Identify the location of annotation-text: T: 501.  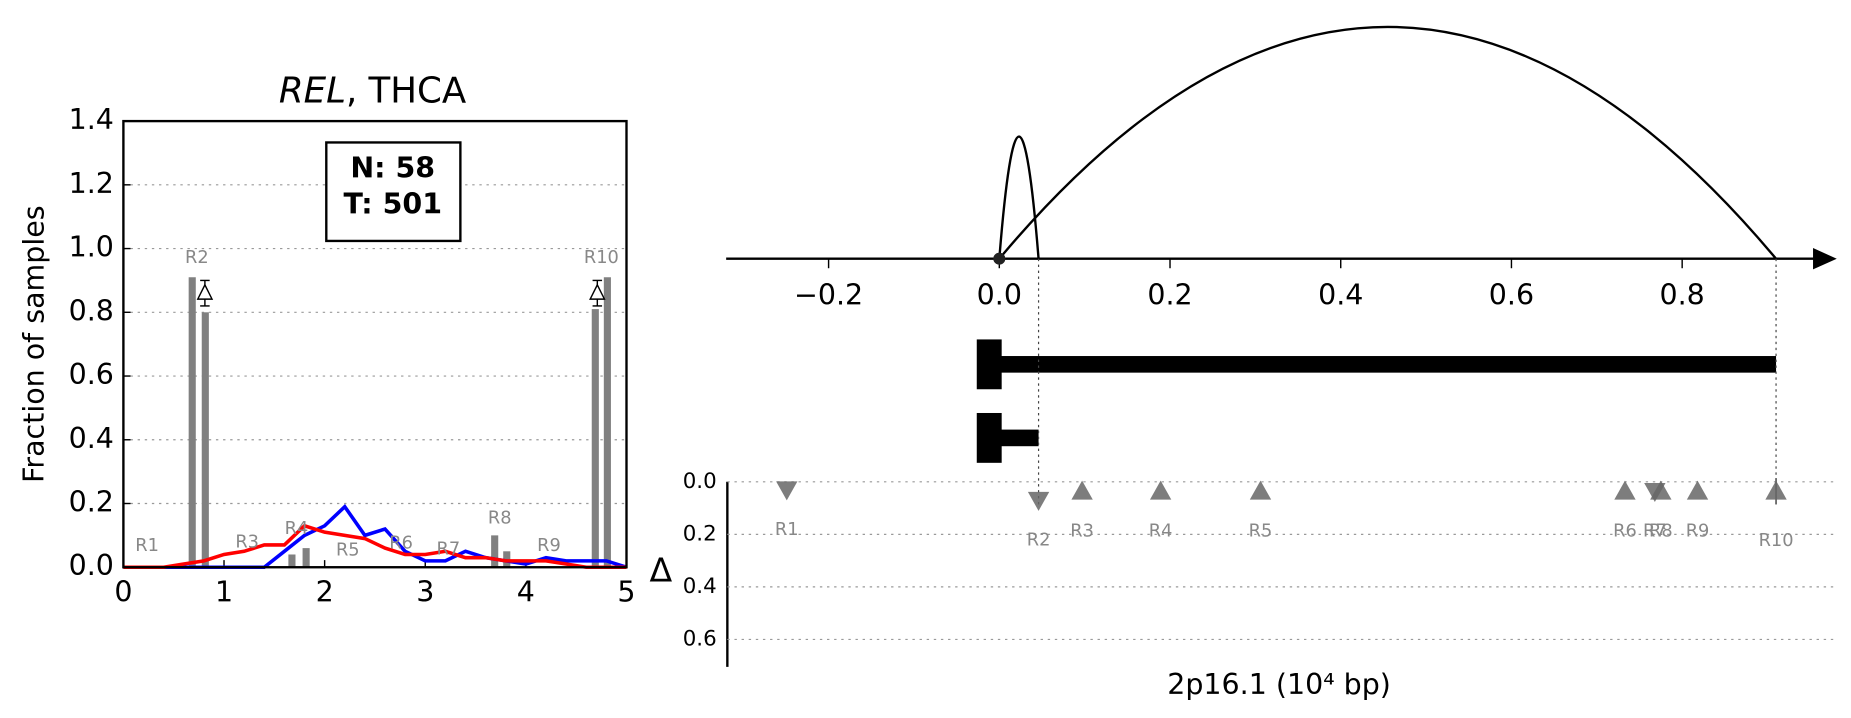
(392, 203).